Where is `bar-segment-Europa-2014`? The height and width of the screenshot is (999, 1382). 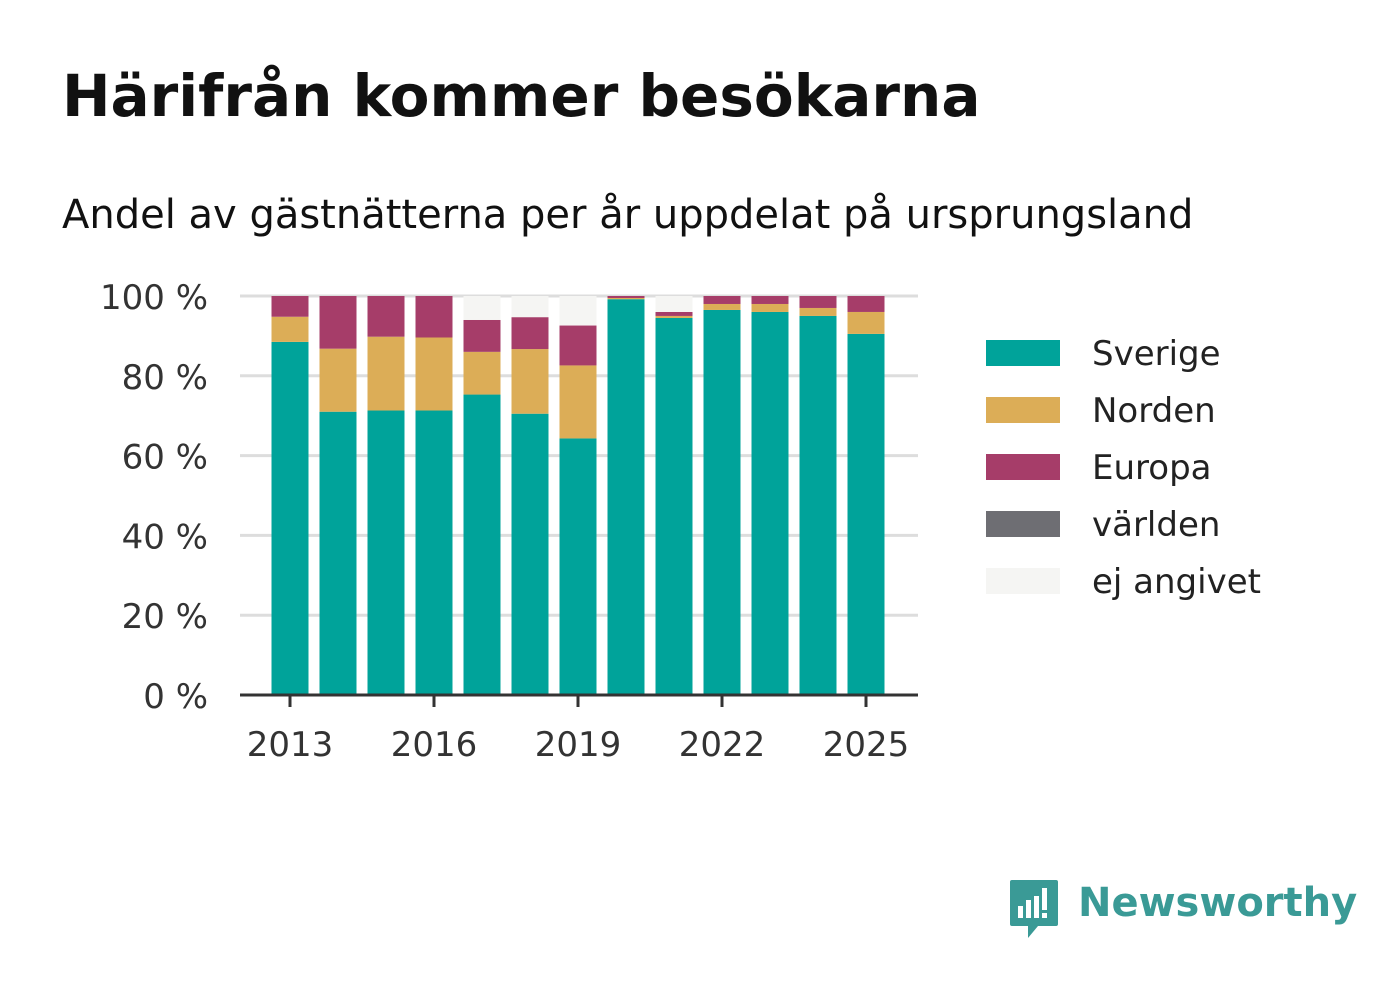 bar-segment-Europa-2014 is located at coordinates (338, 322).